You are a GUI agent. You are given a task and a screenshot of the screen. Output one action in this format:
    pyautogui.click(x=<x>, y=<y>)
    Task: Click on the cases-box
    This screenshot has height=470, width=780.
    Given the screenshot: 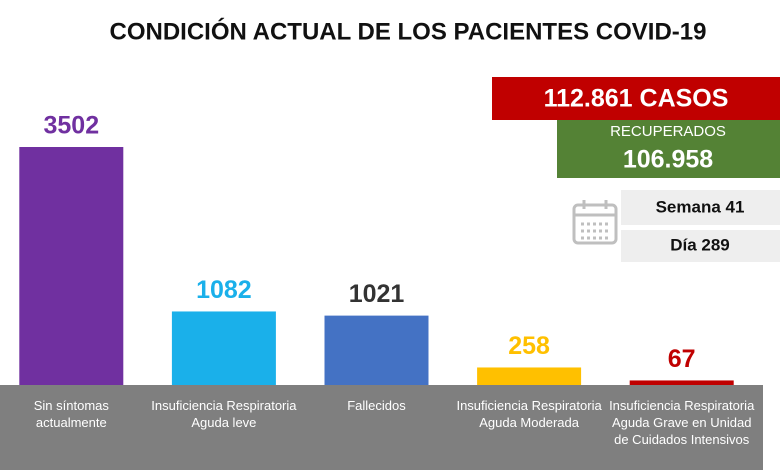 What is the action you would take?
    pyautogui.click(x=636, y=98)
    